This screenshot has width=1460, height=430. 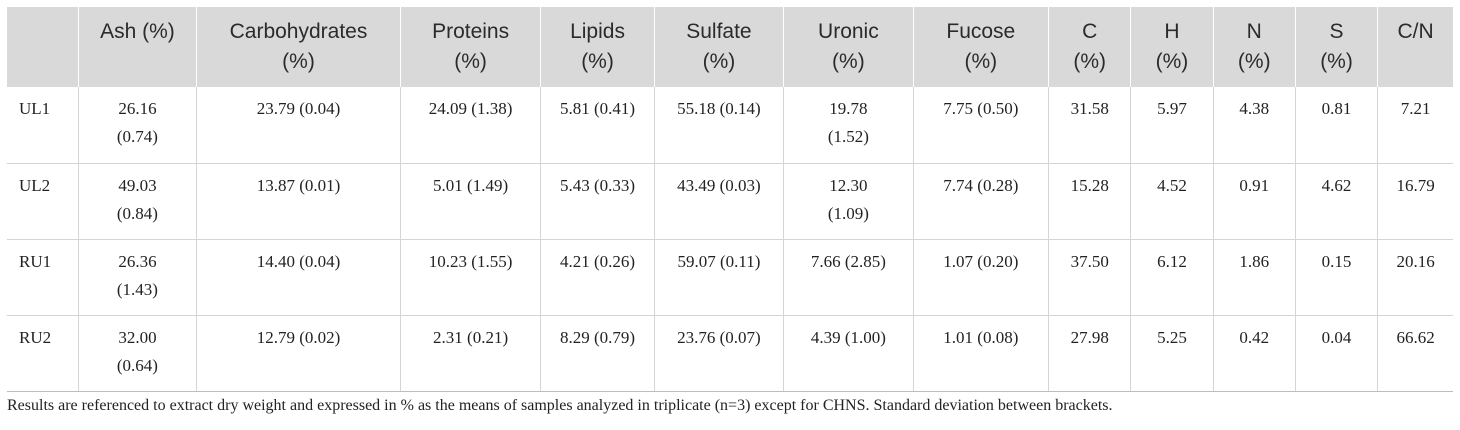 What do you see at coordinates (1254, 47) in the screenshot?
I see `header-cell-n: N (%)` at bounding box center [1254, 47].